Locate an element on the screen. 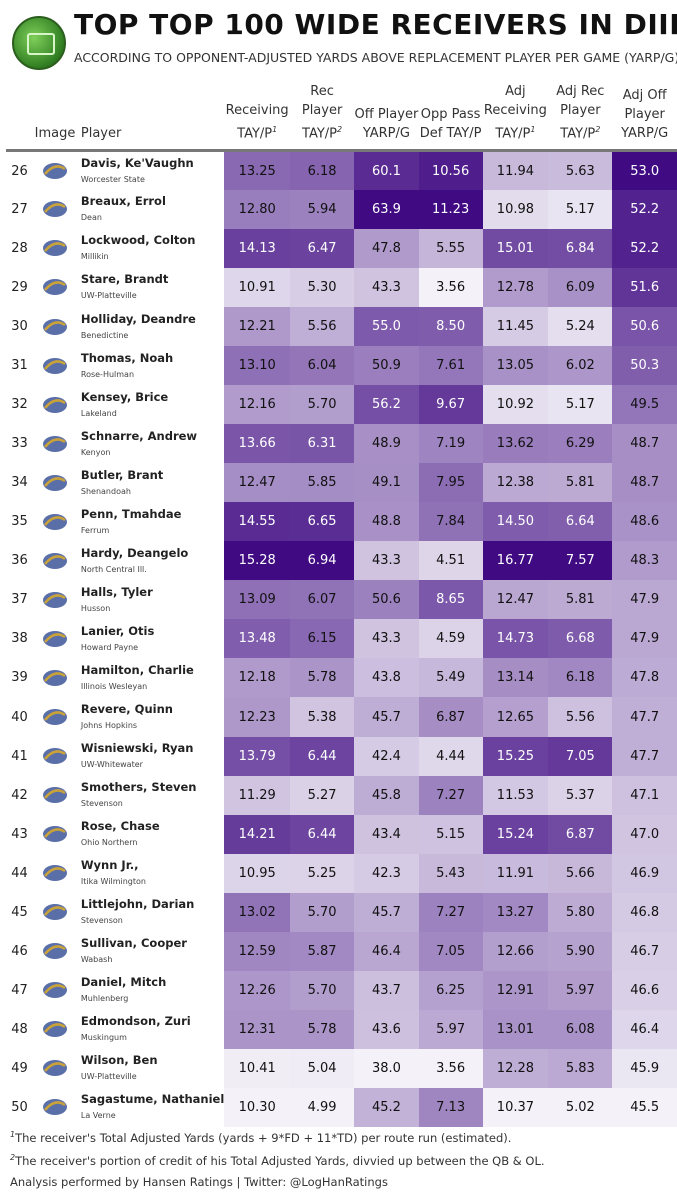 The image size is (677, 1200). opp-pass-def-cell: 7.61 is located at coordinates (450, 366).